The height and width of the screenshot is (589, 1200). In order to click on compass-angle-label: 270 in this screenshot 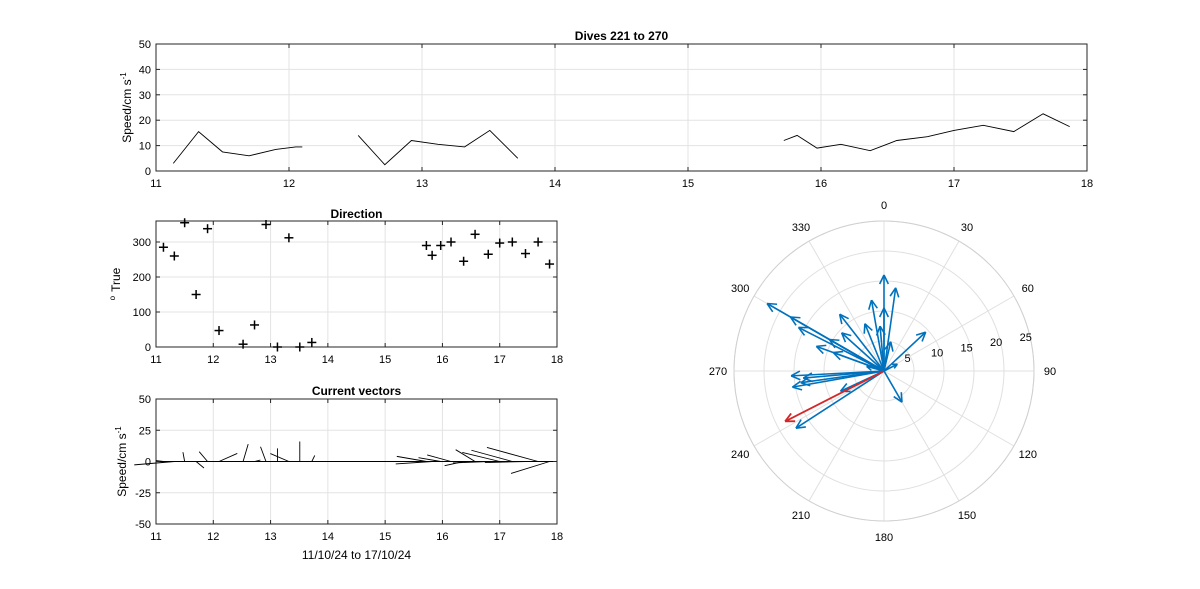, I will do `click(718, 372)`.